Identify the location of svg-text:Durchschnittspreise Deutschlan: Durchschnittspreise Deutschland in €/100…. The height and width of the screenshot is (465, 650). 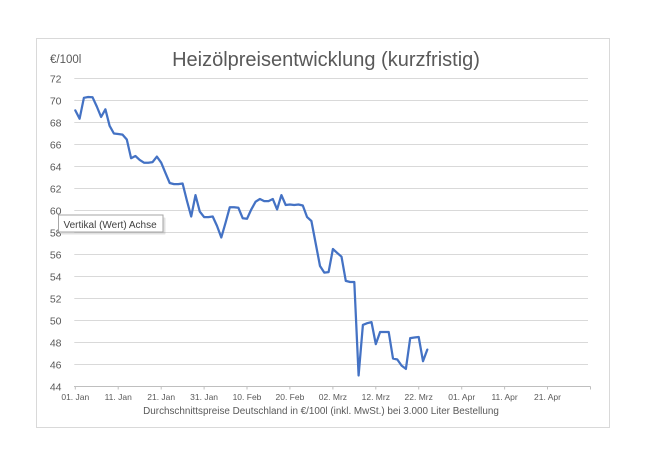
(321, 411).